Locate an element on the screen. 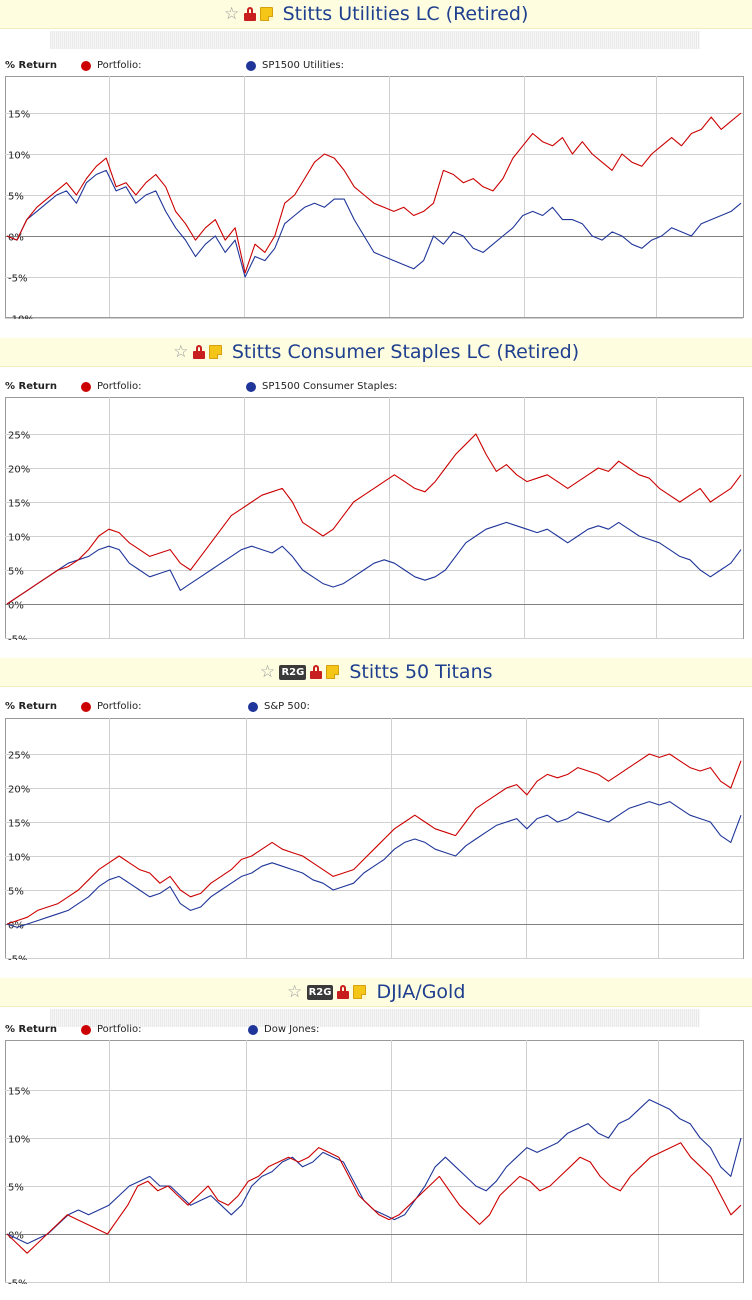 The height and width of the screenshot is (1300, 752). title-inner: ☆ Stitts Utilities LC (Retired) is located at coordinates (376, 14).